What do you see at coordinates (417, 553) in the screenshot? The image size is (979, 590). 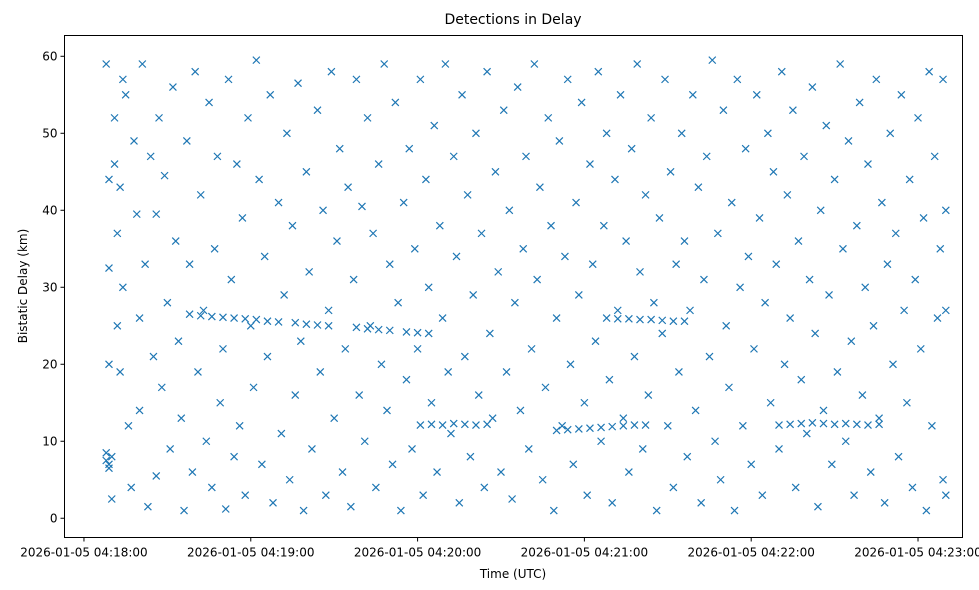 I see `x-tick-label: 2026-01-05 04:20:00` at bounding box center [417, 553].